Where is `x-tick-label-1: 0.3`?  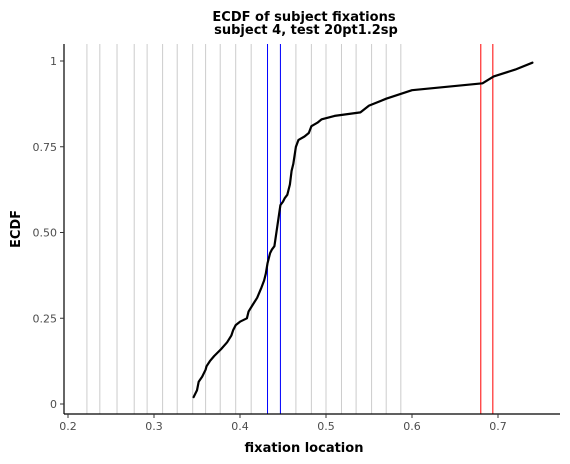
x-tick-label-1: 0.3 is located at coordinates (154, 426).